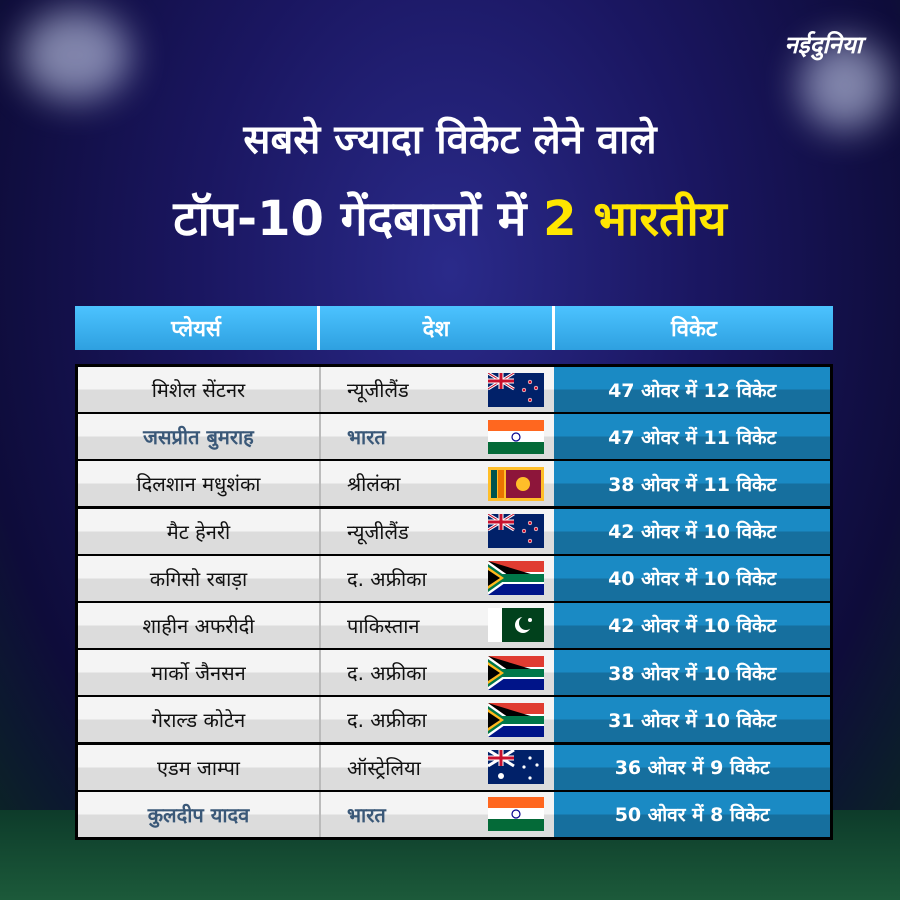  Describe the element at coordinates (373, 484) in the screenshot. I see `country-name: श्रीलंका` at that location.